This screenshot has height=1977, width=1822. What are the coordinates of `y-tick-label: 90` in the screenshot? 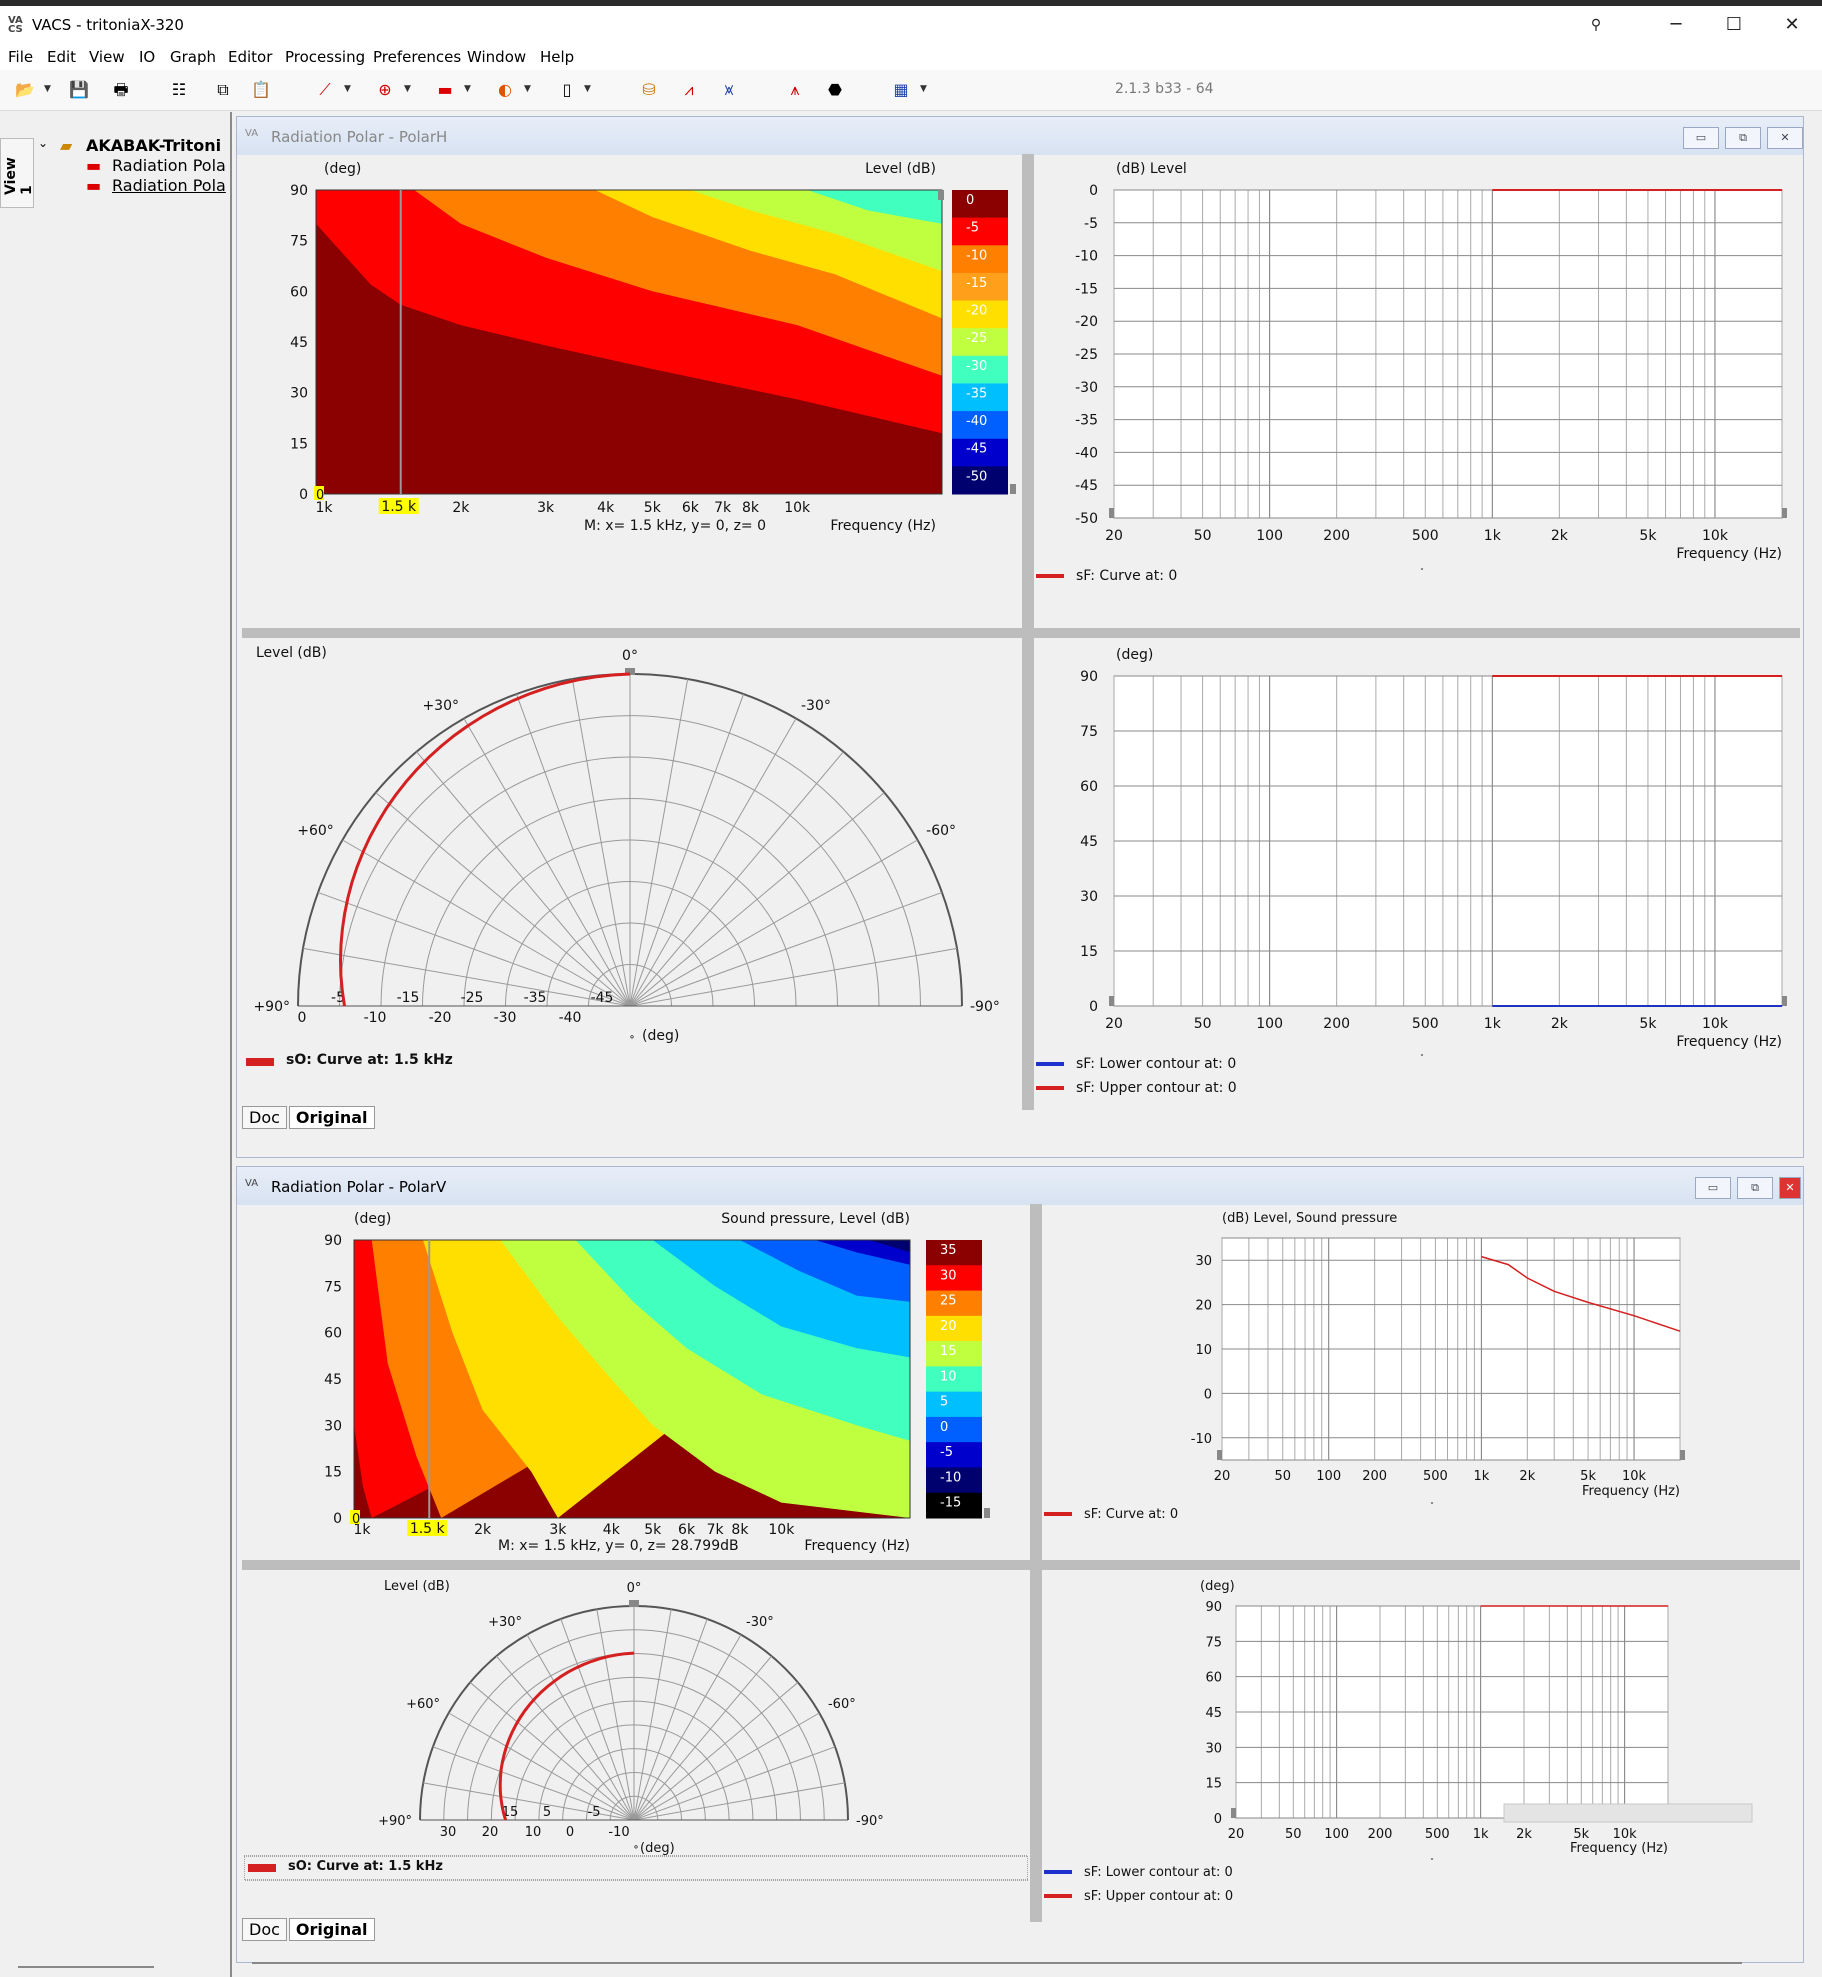 It's located at (333, 1241).